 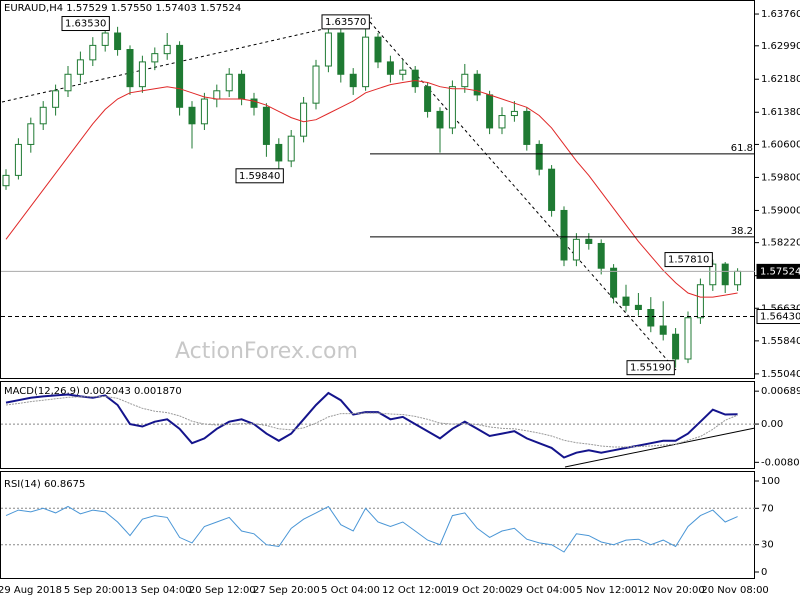 What do you see at coordinates (780, 144) in the screenshot?
I see `y-tick-label: 1.60600` at bounding box center [780, 144].